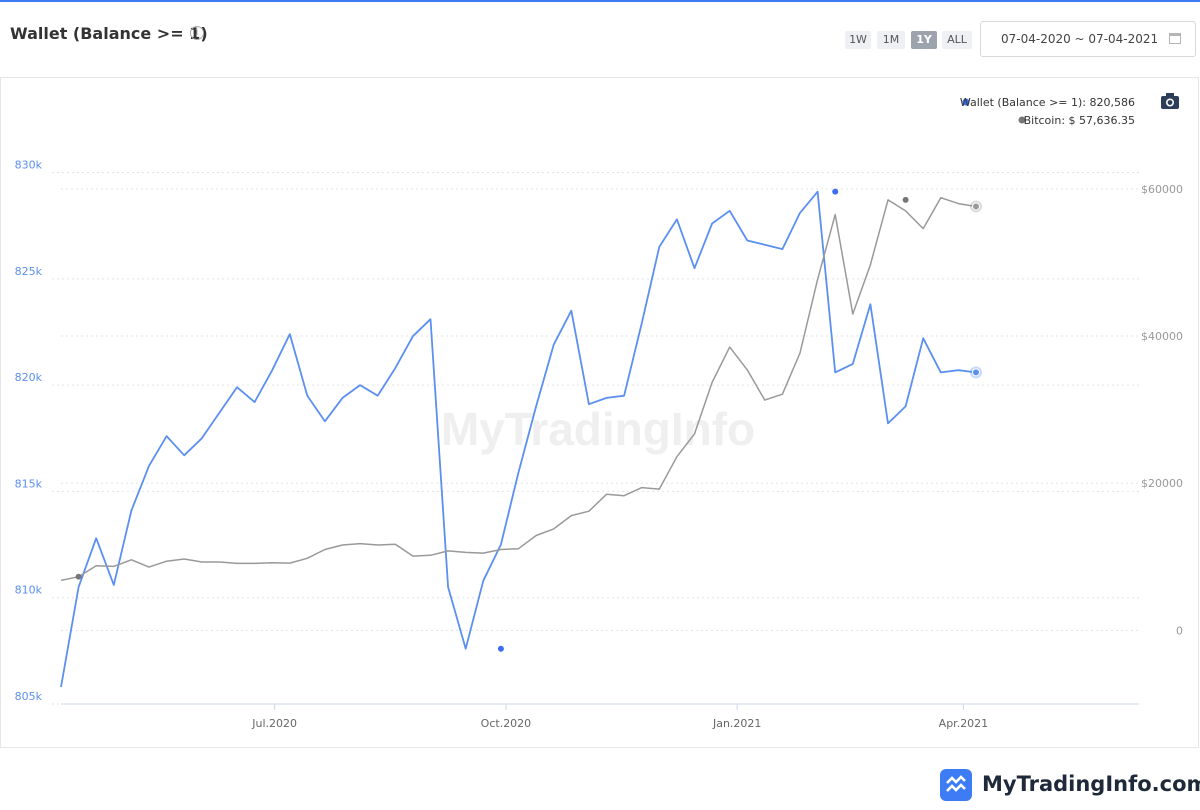 The height and width of the screenshot is (810, 1200). I want to click on y-left-tick-label: 820k, so click(29, 377).